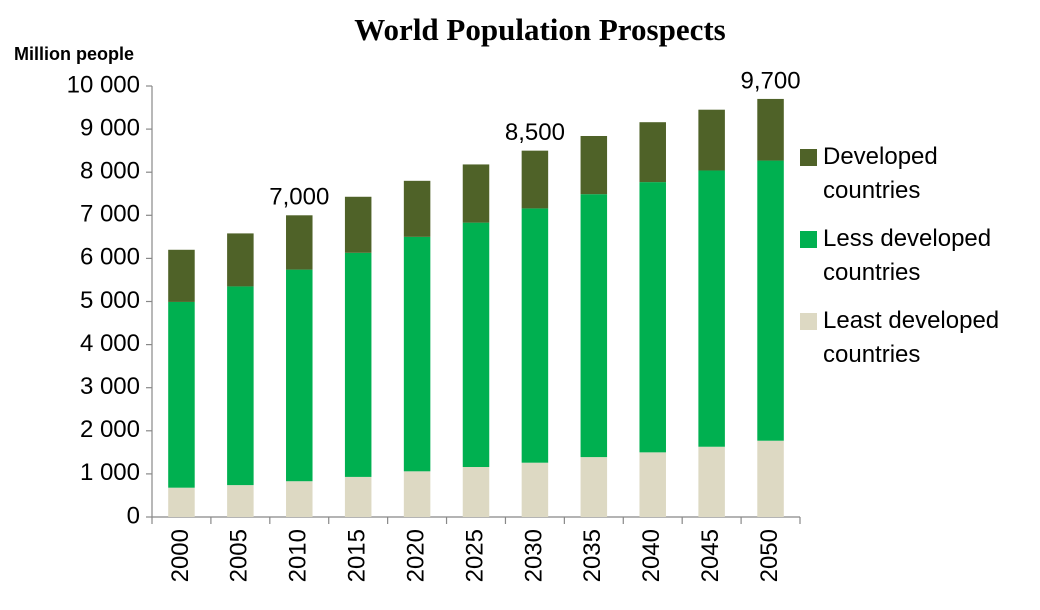 Image resolution: width=1040 pixels, height=610 pixels. I want to click on legend-label: Least developed countries, so click(911, 337).